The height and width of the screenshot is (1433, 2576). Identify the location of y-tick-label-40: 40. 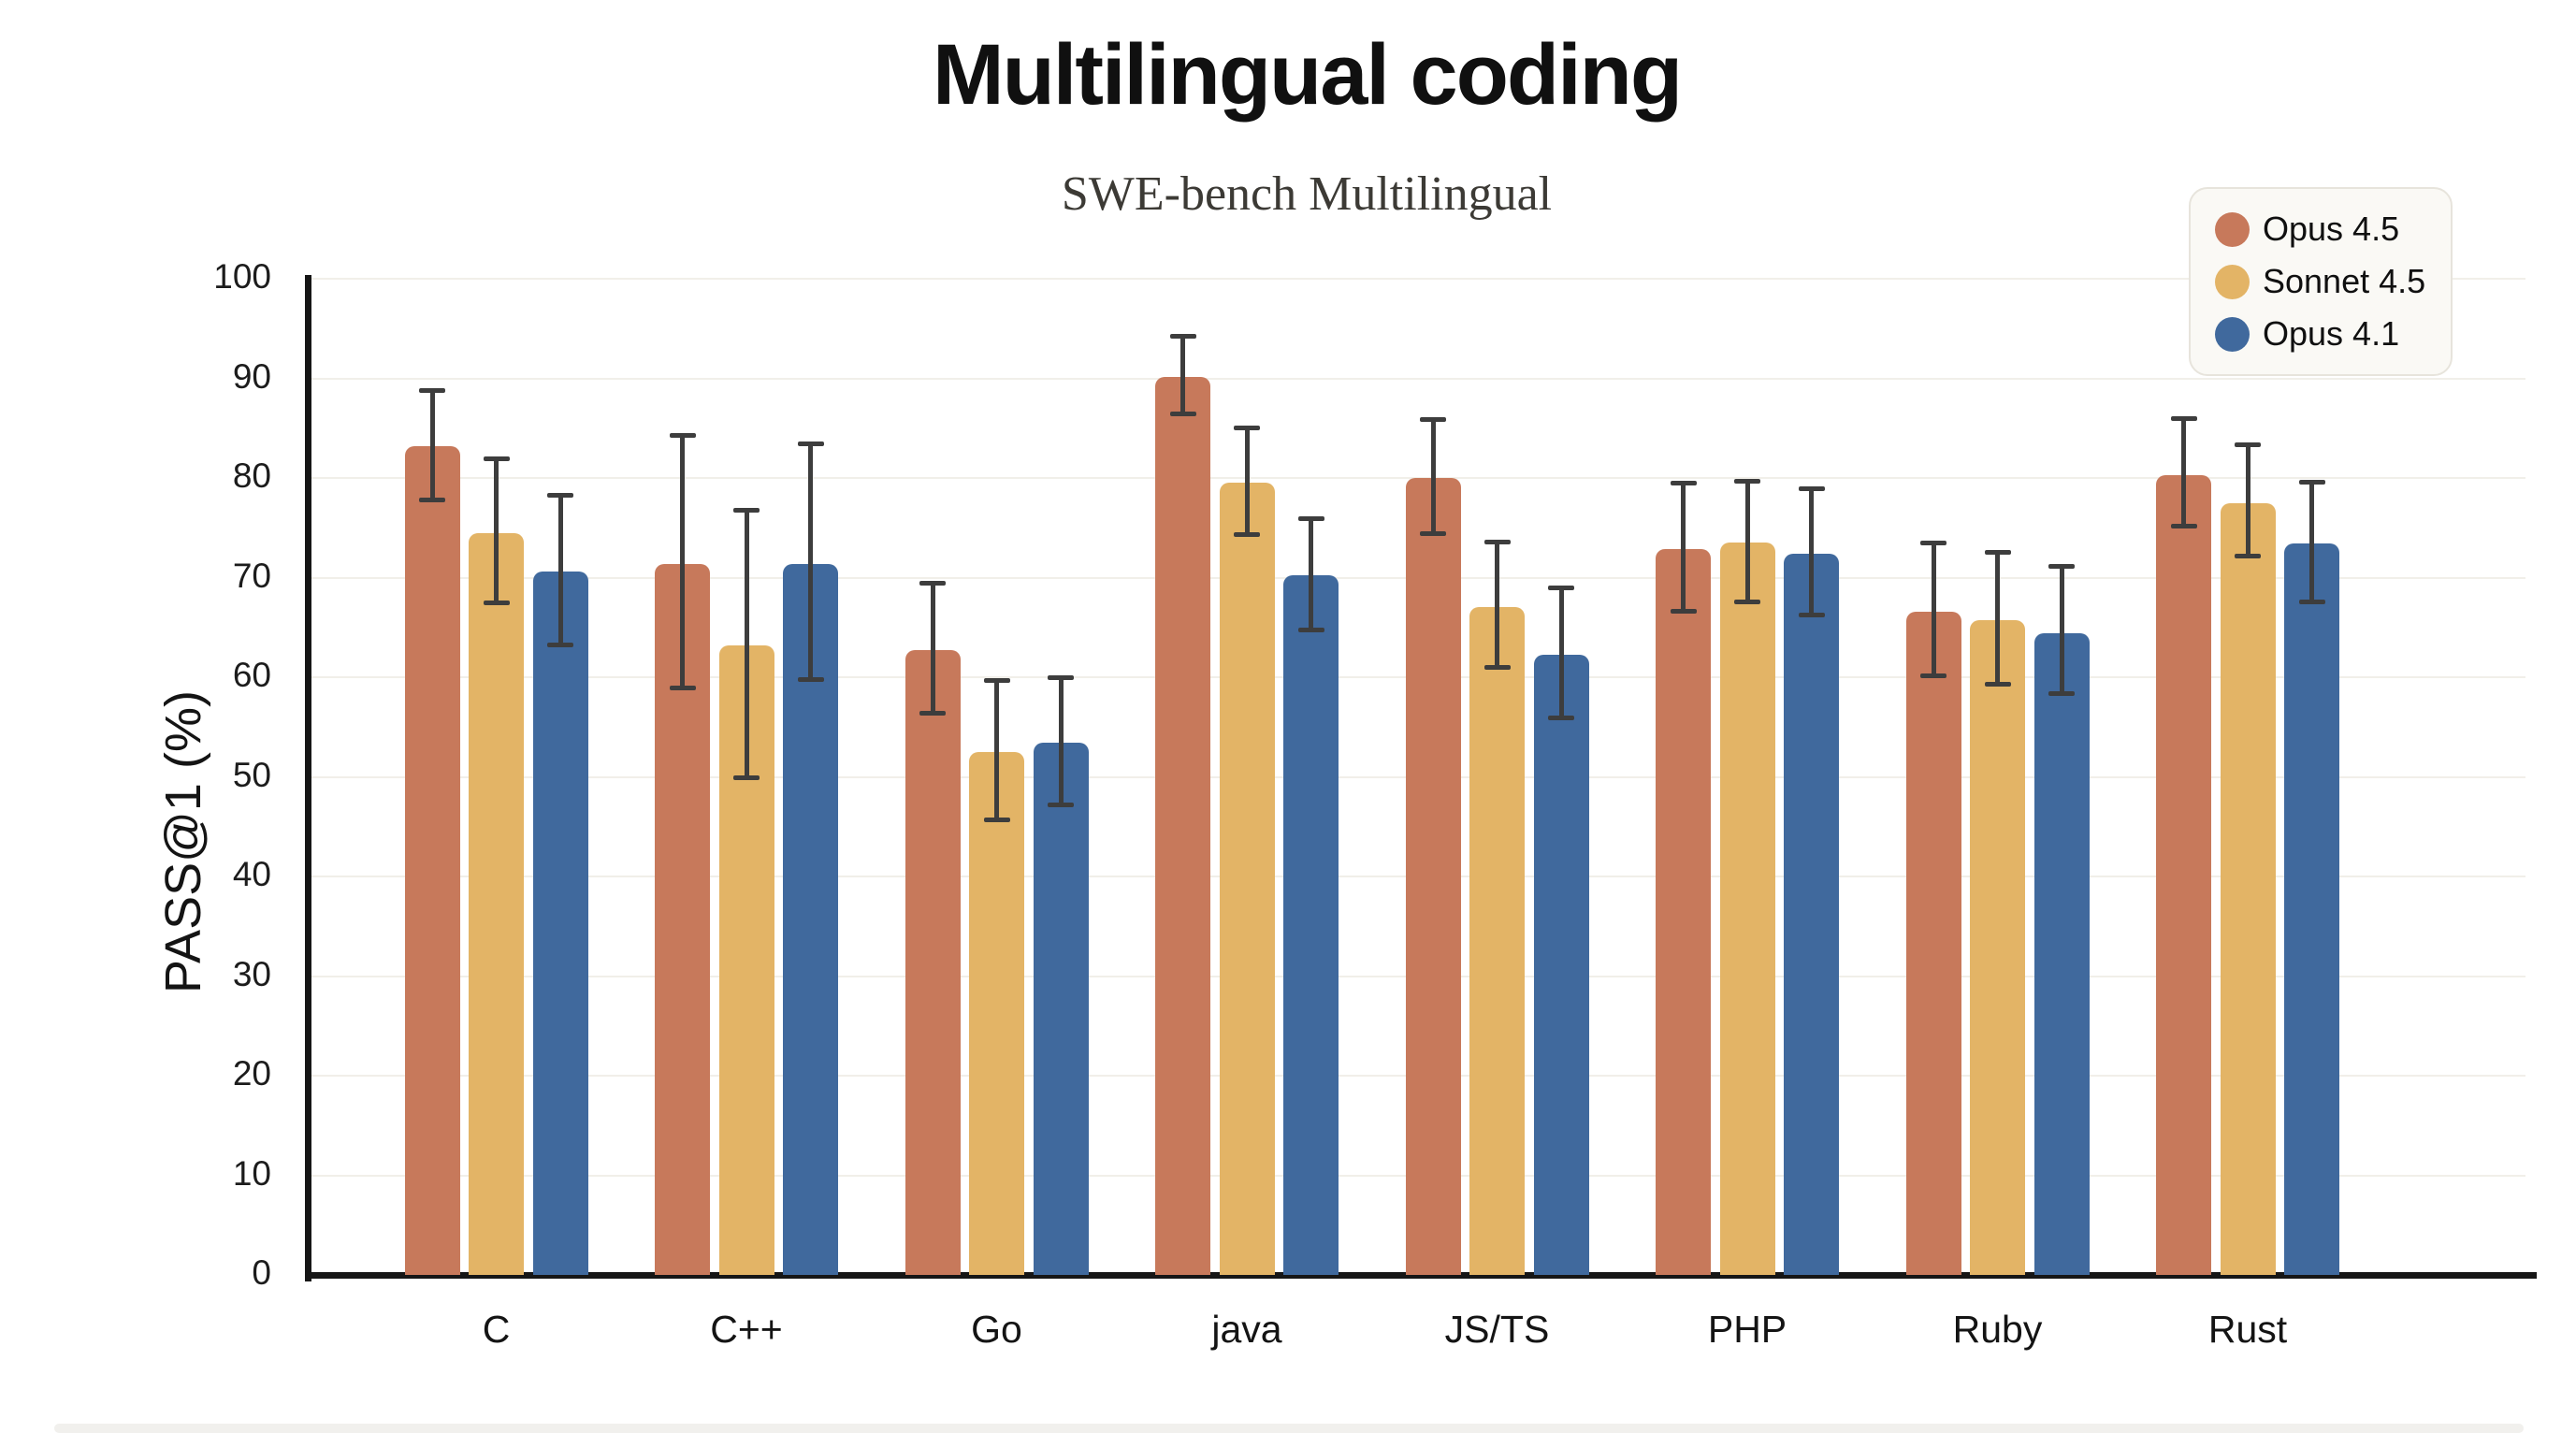
(251, 874).